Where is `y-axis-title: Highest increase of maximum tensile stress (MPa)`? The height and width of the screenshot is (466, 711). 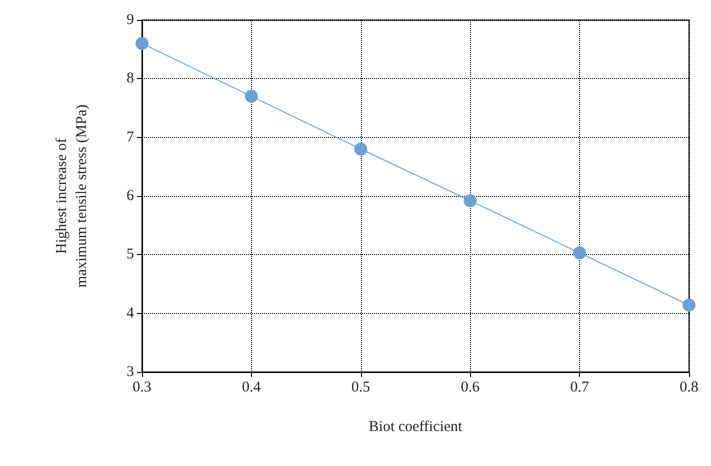
y-axis-title: Highest increase of maximum tensile stress (MPa) is located at coordinates (72, 196).